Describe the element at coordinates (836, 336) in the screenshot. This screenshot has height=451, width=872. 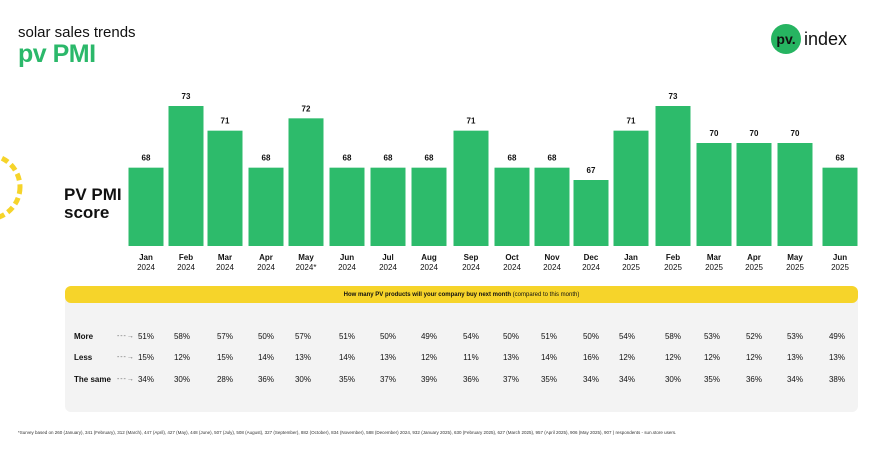
I see `survey-cell: 49%` at that location.